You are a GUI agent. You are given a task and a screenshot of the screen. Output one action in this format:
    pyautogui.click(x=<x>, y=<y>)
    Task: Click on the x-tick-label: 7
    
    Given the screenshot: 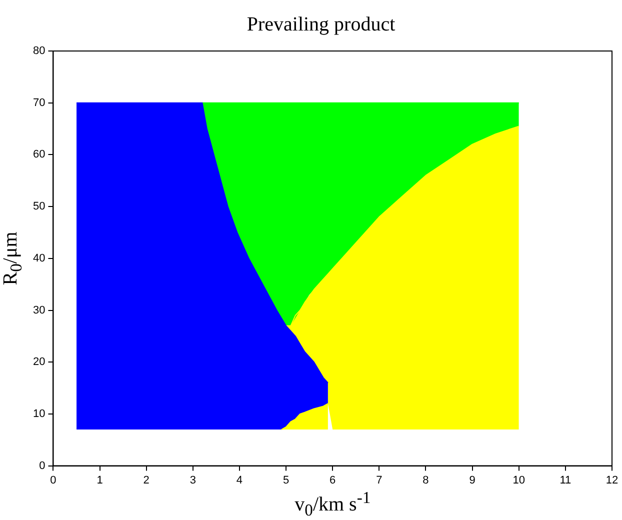 What is the action you would take?
    pyautogui.click(x=379, y=480)
    